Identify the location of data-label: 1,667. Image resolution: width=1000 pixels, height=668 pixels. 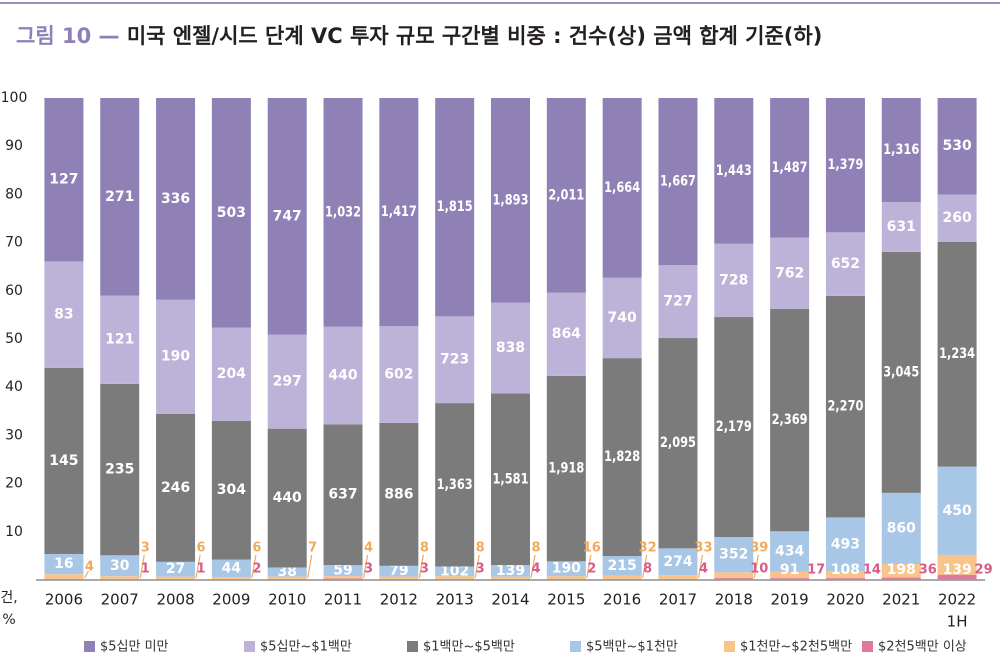
(678, 182).